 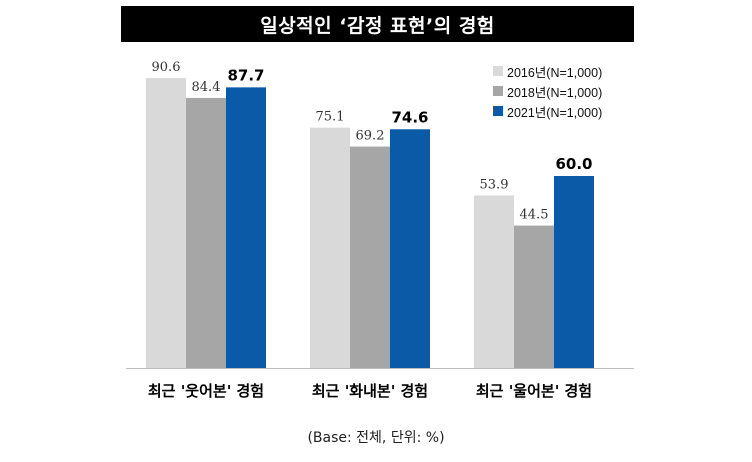 I want to click on legend-item-2021: 2021년(N=1,000), so click(x=547, y=111).